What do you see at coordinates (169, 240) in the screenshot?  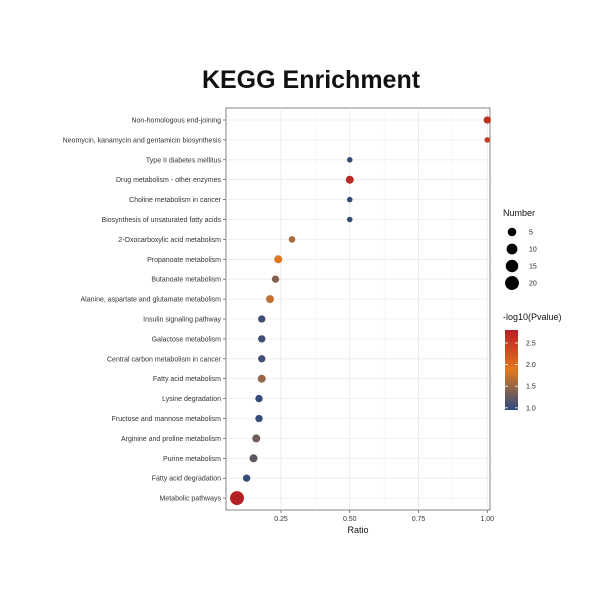 I see `category-label: 2-Oxocarboxylic acid metabolism` at bounding box center [169, 240].